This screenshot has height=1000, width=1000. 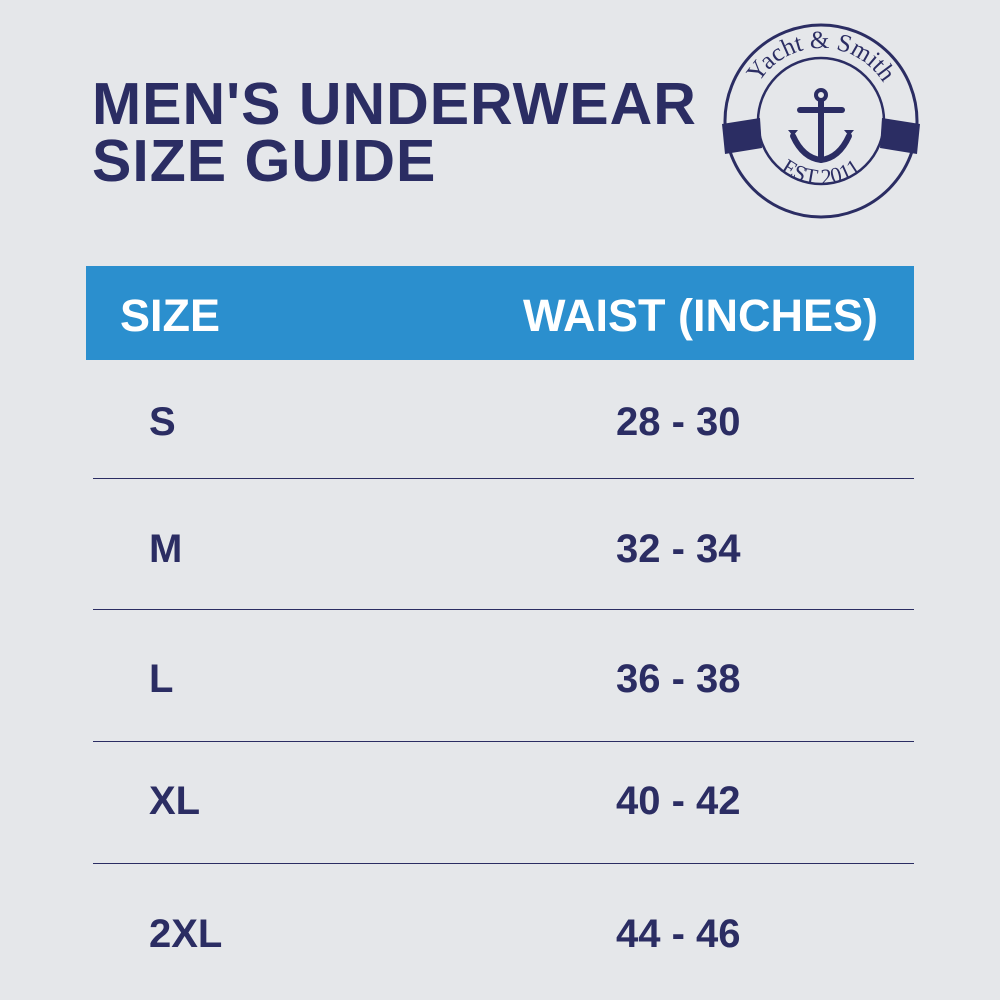 What do you see at coordinates (700, 315) in the screenshot?
I see `header-waist: WAIST (INCHES)` at bounding box center [700, 315].